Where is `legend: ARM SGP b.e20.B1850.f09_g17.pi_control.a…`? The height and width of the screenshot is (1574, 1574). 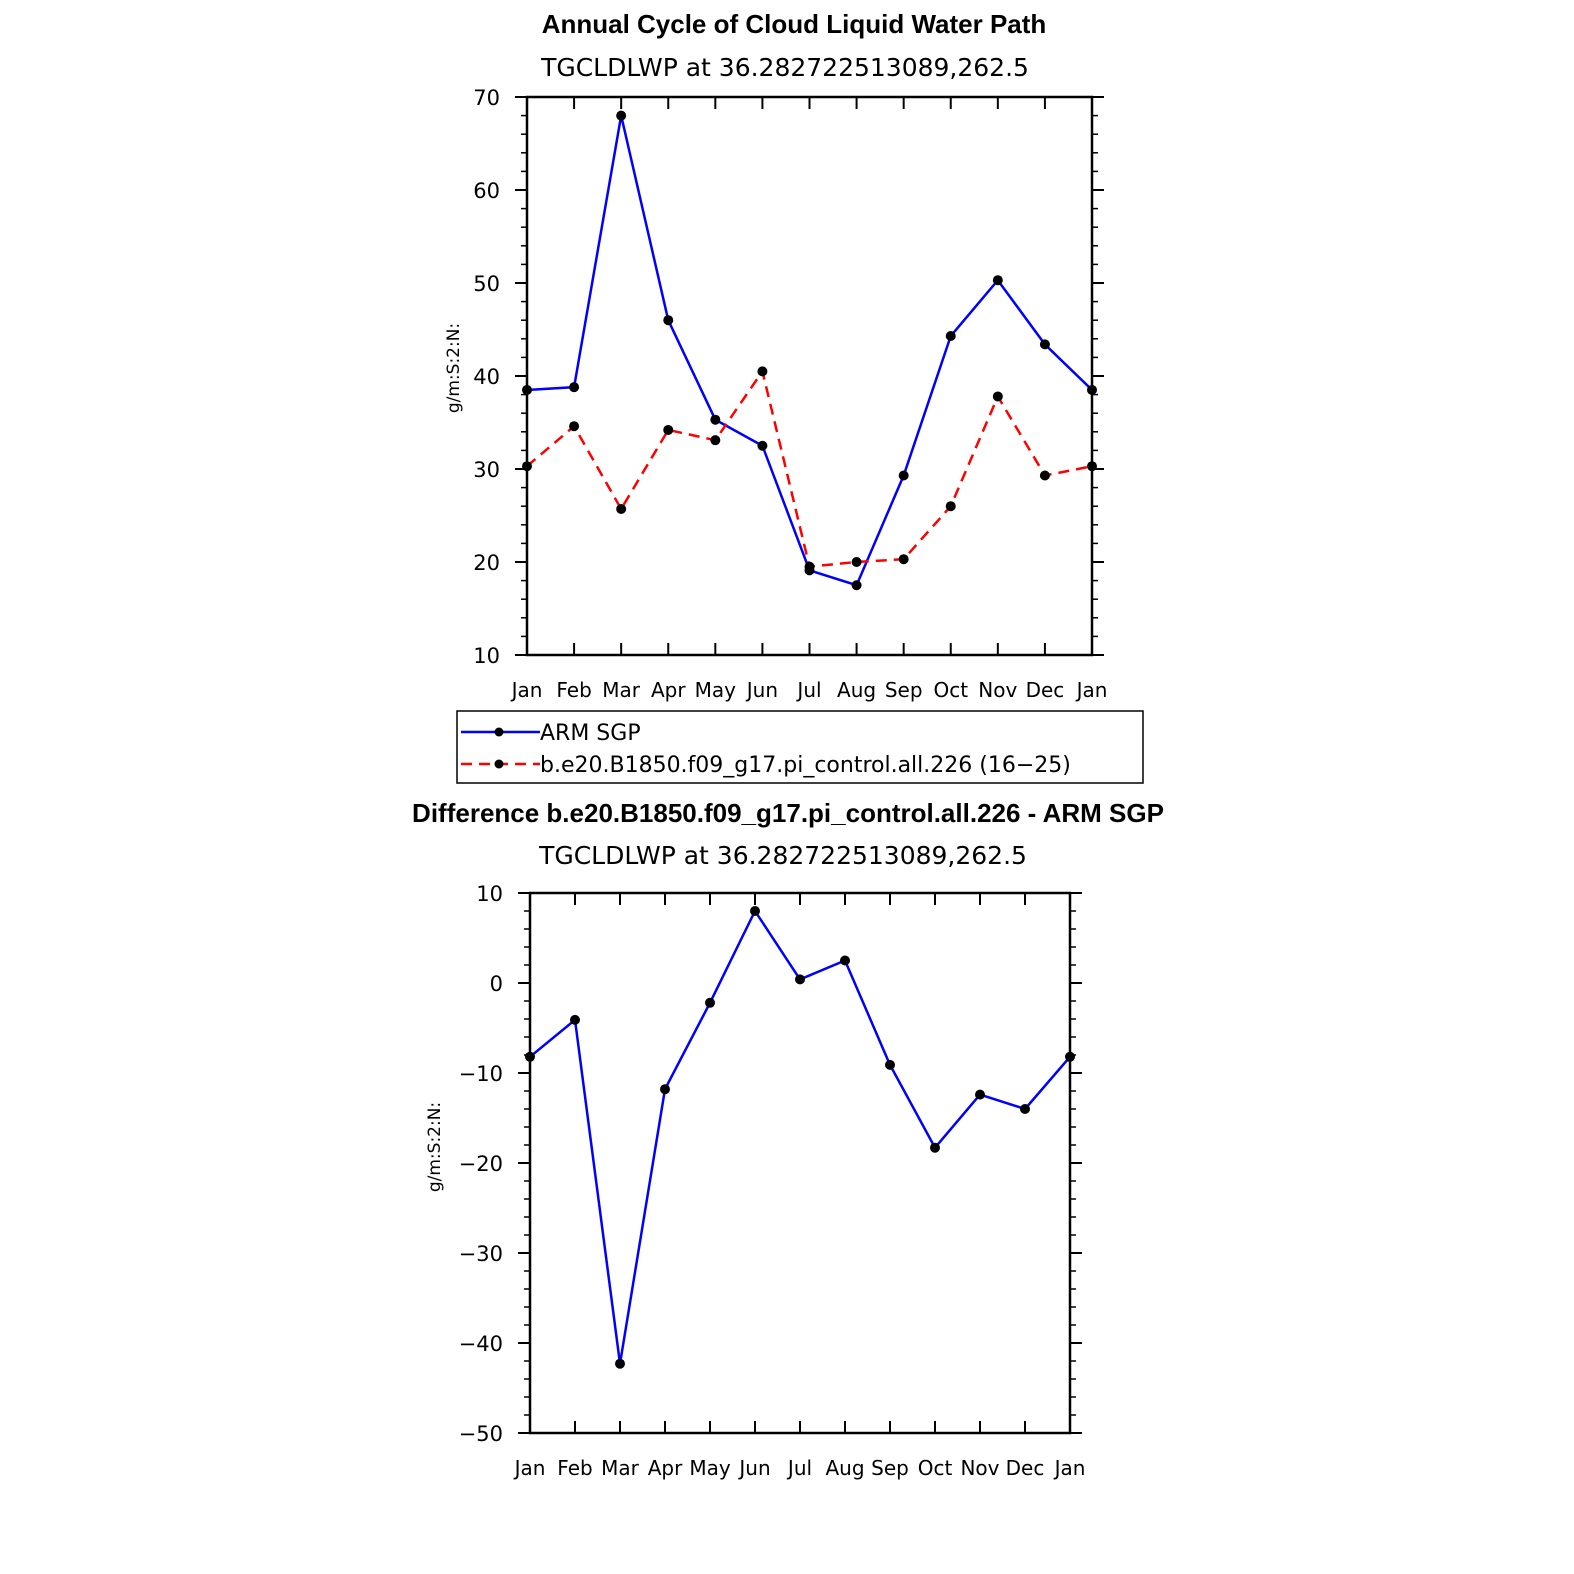 legend: ARM SGP b.e20.B1850.f09_g17.pi_control.a… is located at coordinates (800, 747).